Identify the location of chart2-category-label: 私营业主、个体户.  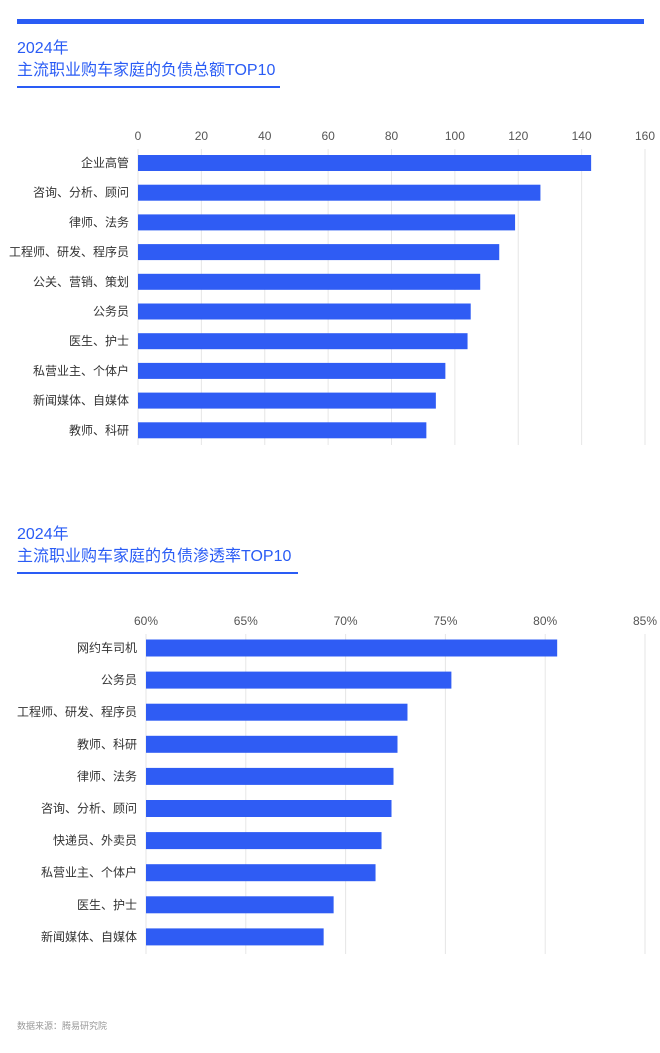
(89, 872).